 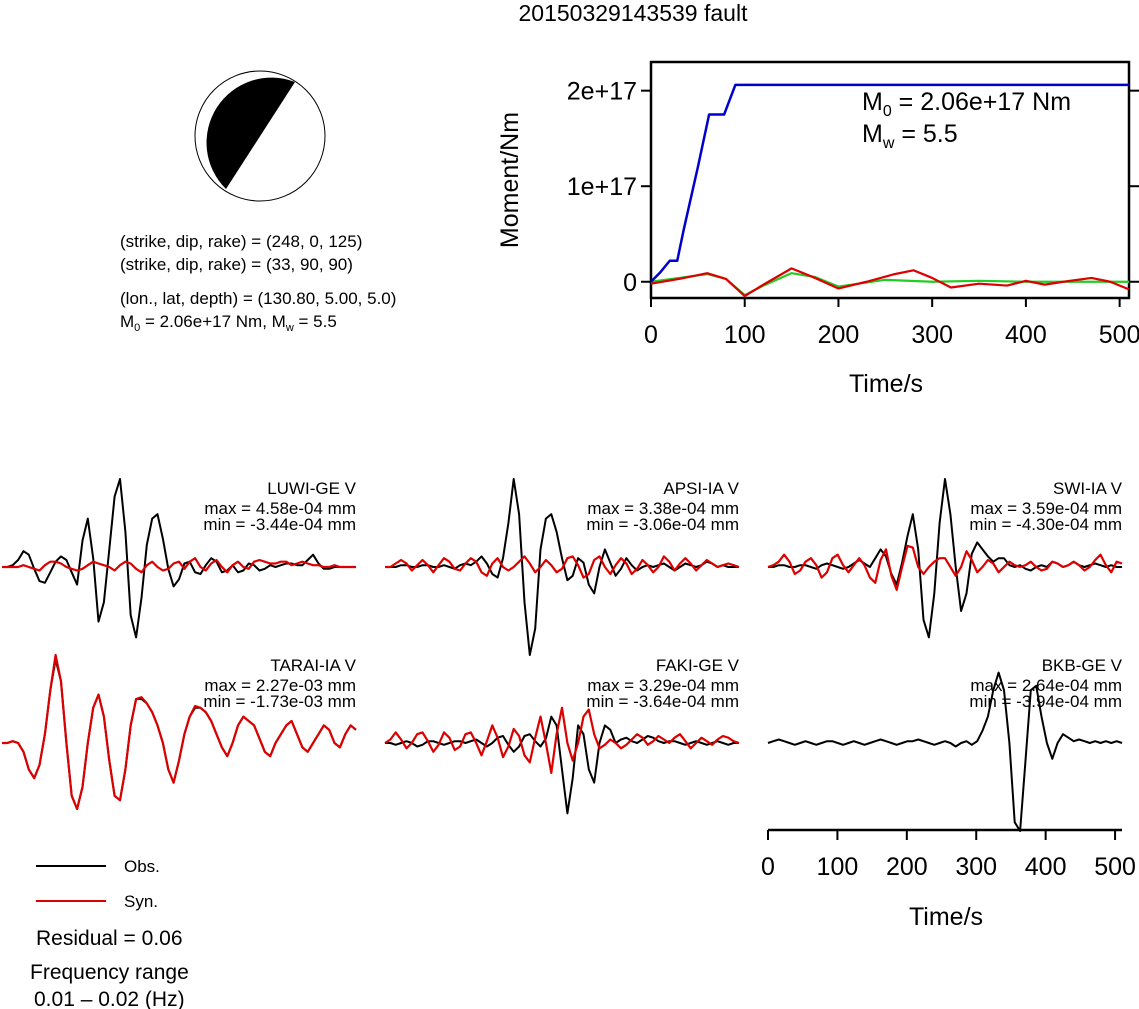 What do you see at coordinates (1045, 524) in the screenshot?
I see `station-min: min = -4.30e-04 mm` at bounding box center [1045, 524].